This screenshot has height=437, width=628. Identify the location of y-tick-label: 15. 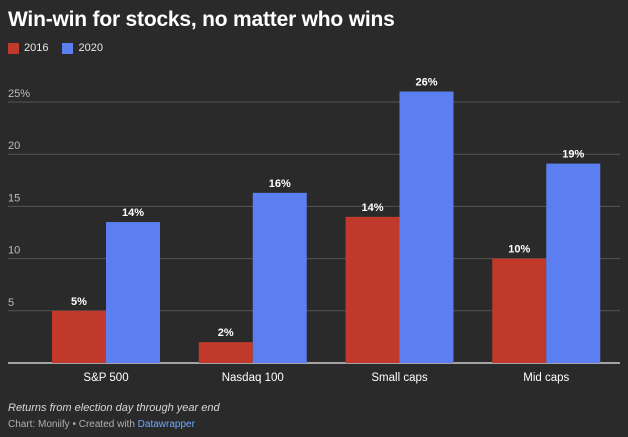
(14, 198).